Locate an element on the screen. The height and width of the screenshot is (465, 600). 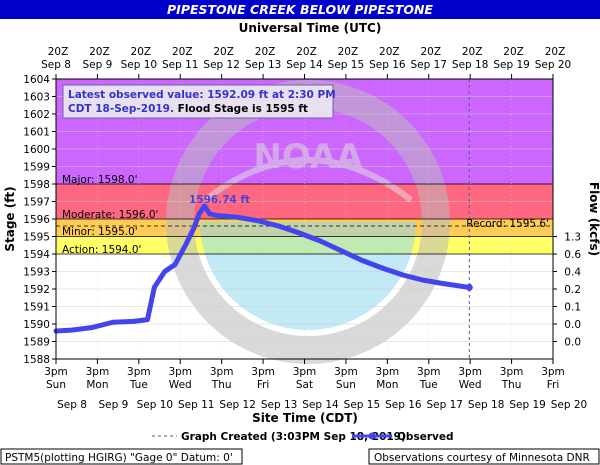
top-tick-label-date: Sep 17 is located at coordinates (429, 65).